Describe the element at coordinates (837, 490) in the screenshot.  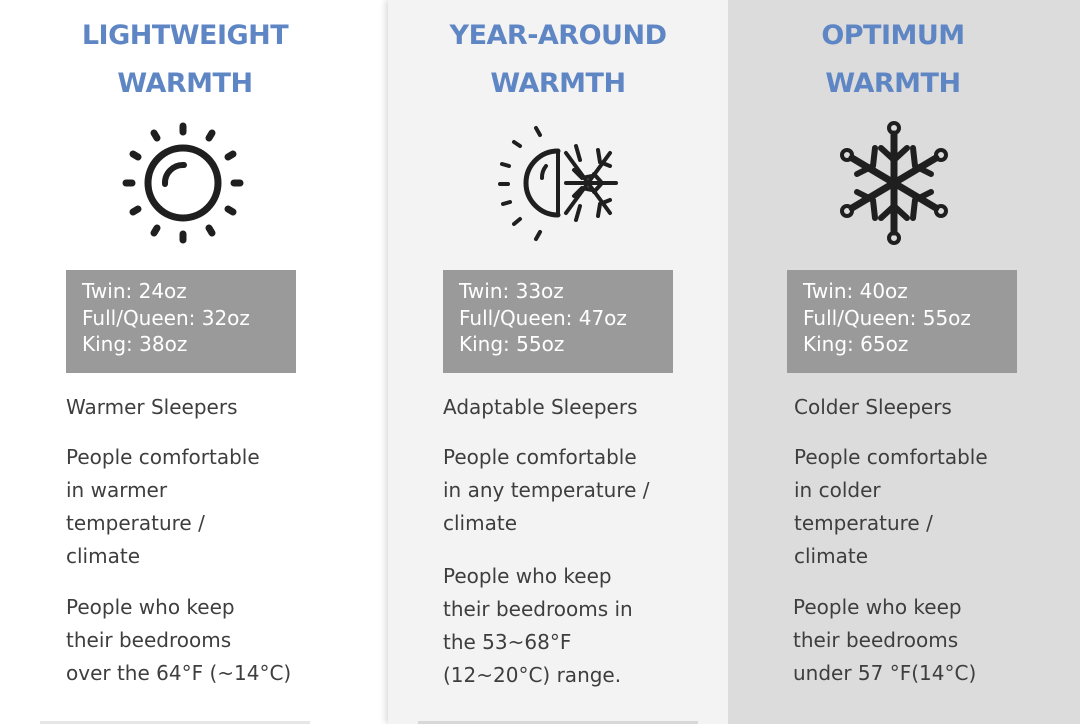
I see `comfort-line: in colder` at that location.